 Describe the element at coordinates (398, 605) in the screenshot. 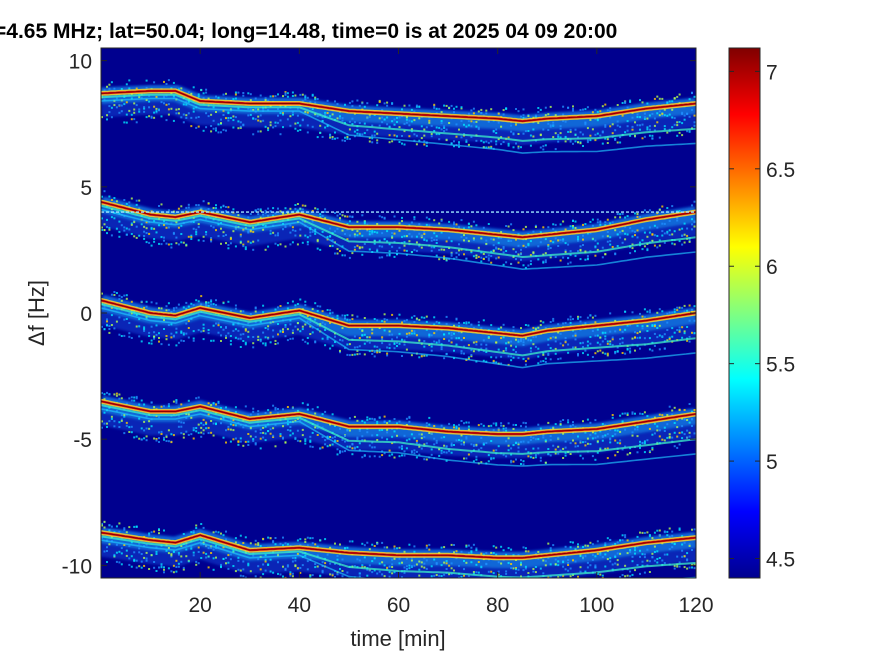

I see `x-tick-label: 60` at that location.